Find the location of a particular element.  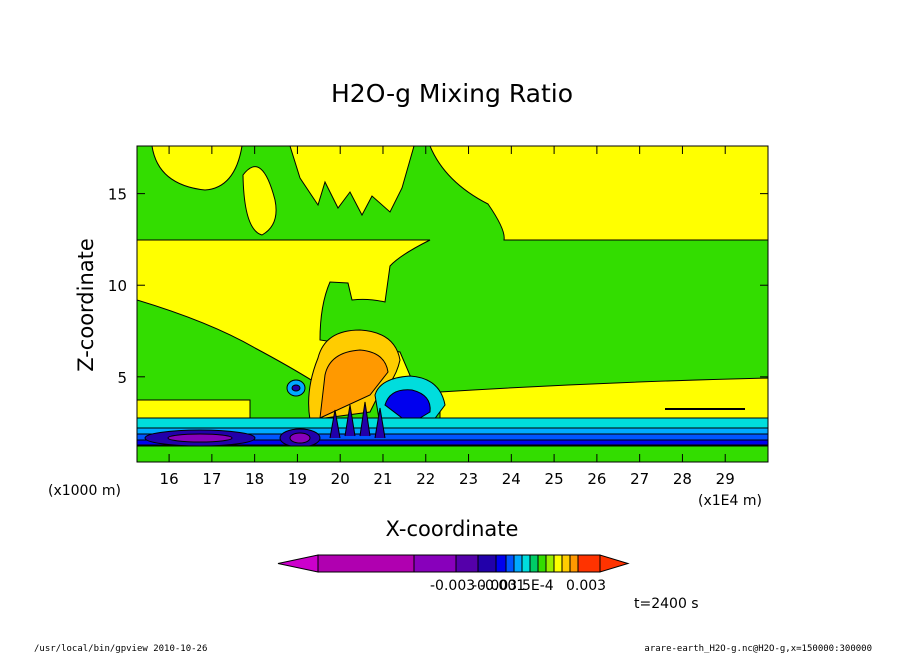

dark-striations is located at coordinates (357, 420).